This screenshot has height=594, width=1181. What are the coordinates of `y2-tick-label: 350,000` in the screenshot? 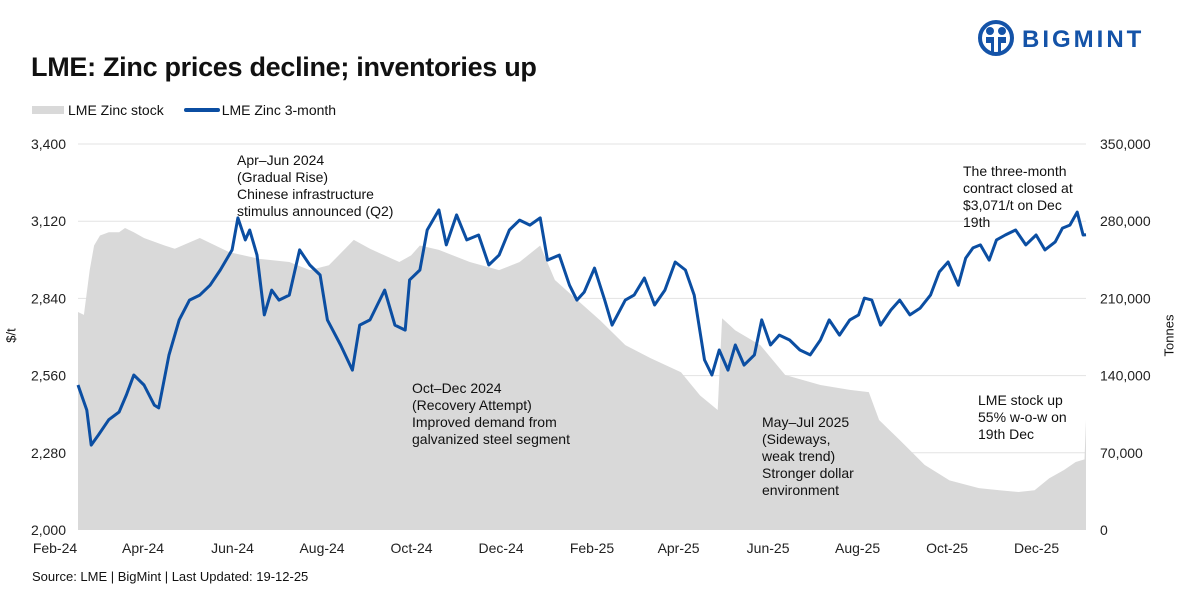 It's located at (1125, 144).